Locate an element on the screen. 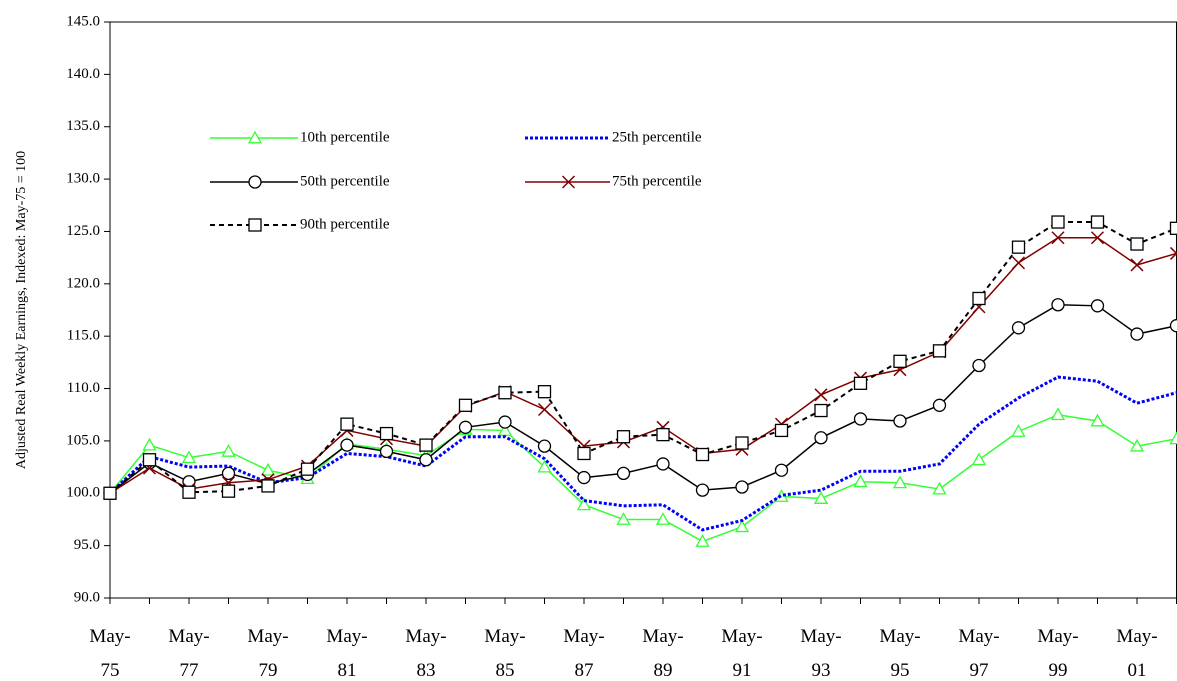 This screenshot has width=1177, height=681. x-tick-label-part: 79 is located at coordinates (268, 670).